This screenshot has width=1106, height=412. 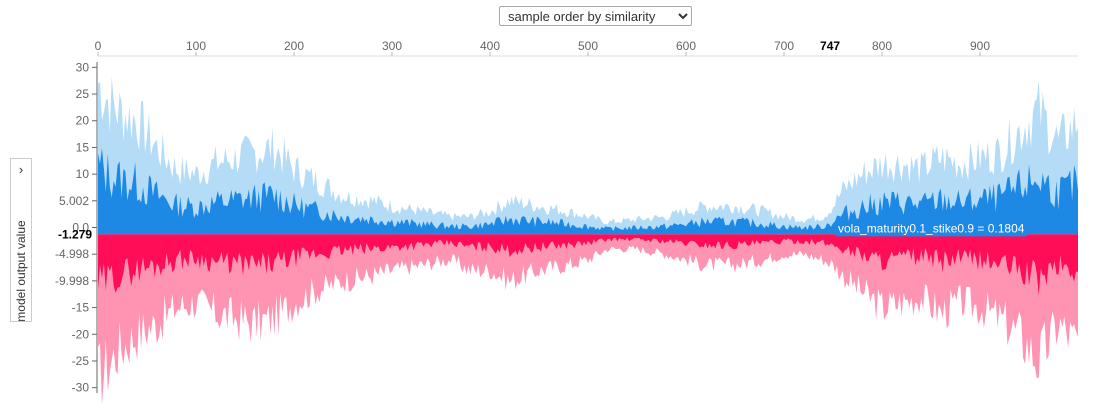 I want to click on chevron-right-icon: ›, so click(x=21, y=169).